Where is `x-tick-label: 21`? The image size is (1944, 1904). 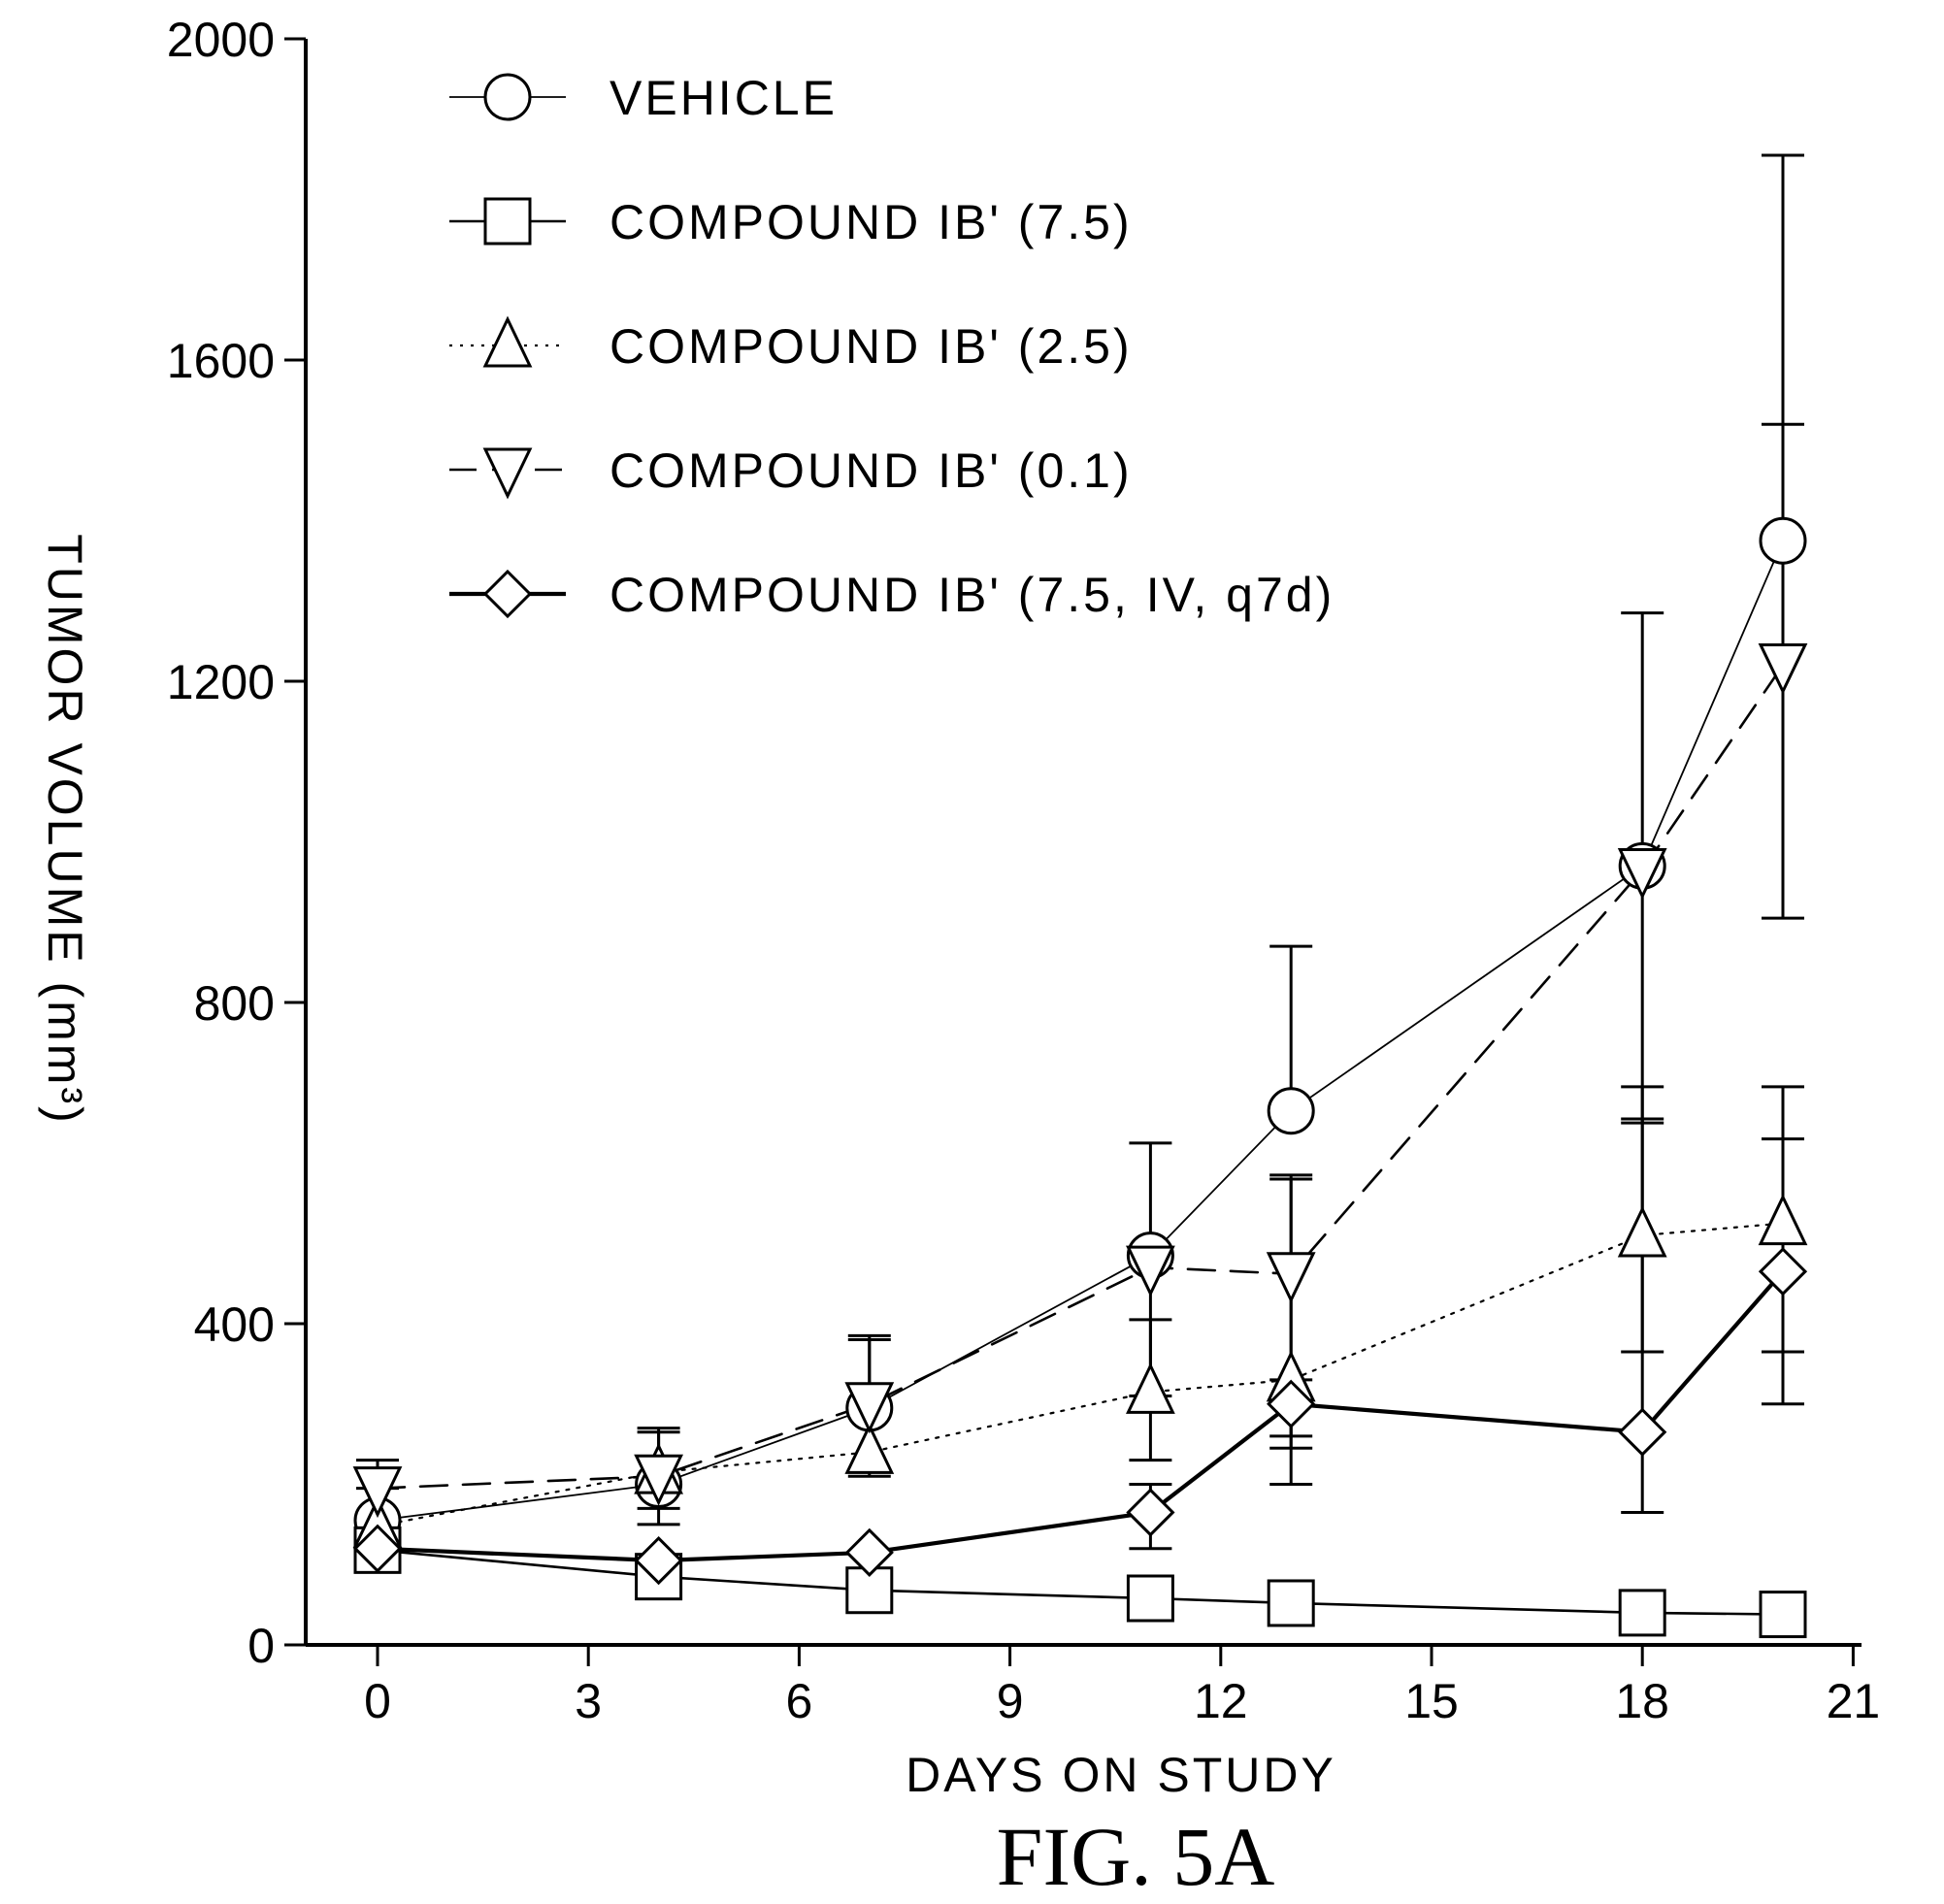
x-tick-label: 21 is located at coordinates (1854, 1701).